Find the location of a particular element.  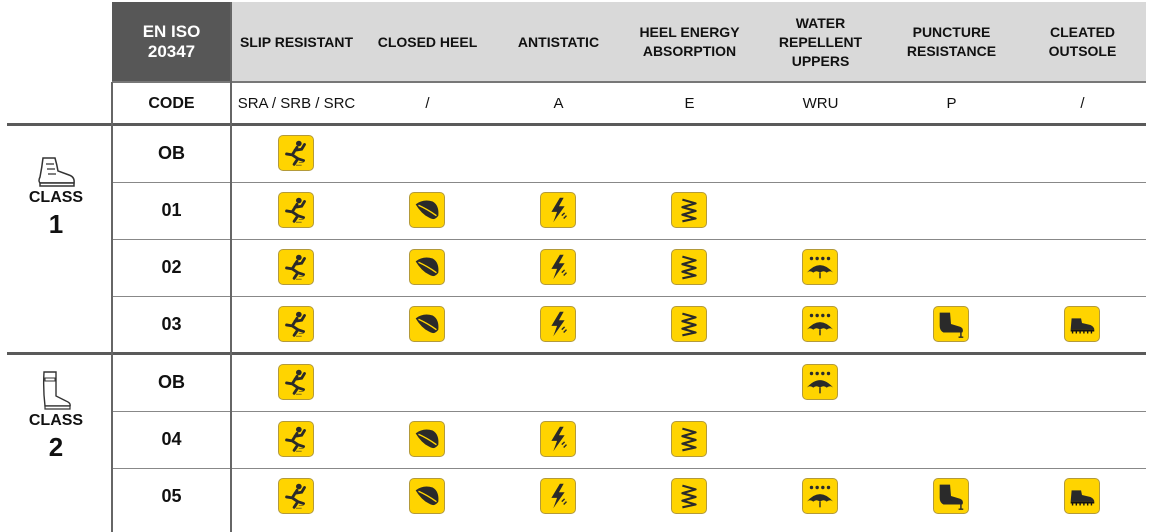

standard-number: 20347 is located at coordinates (171, 51).